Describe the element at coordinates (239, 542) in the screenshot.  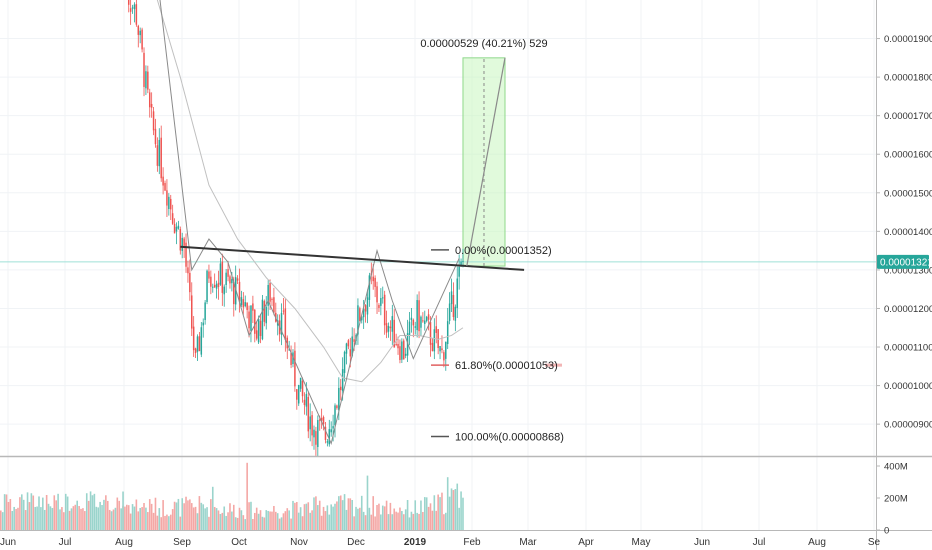
I see `time-tick-label: Oct` at that location.